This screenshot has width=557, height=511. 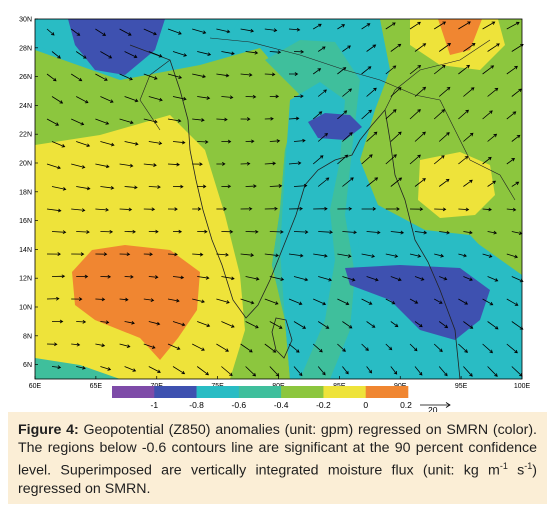 I want to click on reference-vector: 20, so click(x=435, y=407).